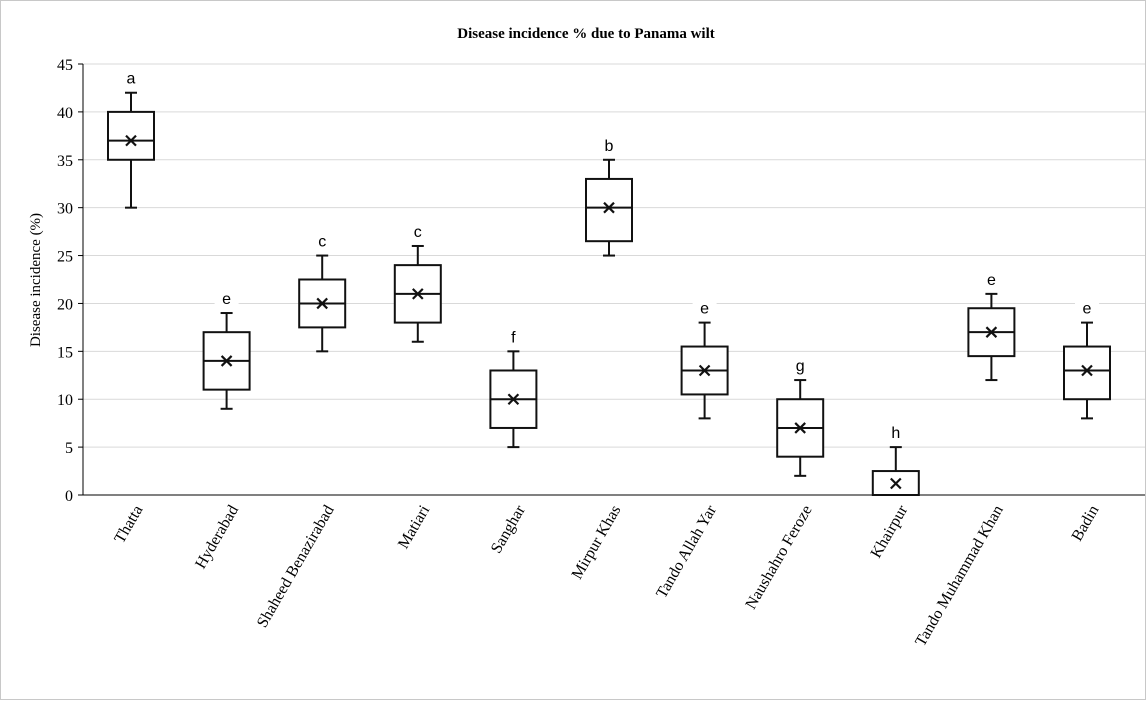 This screenshot has width=1146, height=701. What do you see at coordinates (69, 448) in the screenshot?
I see `y-tick-label: 5` at bounding box center [69, 448].